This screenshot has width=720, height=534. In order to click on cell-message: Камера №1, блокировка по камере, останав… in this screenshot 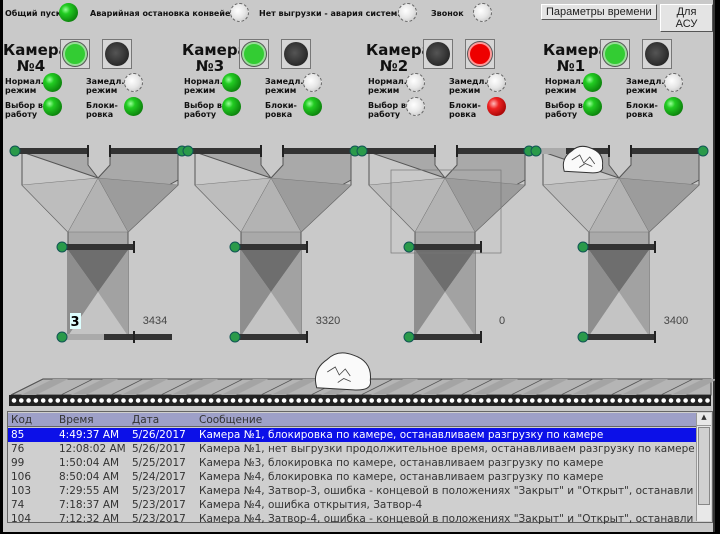, I will do `click(401, 435)`.